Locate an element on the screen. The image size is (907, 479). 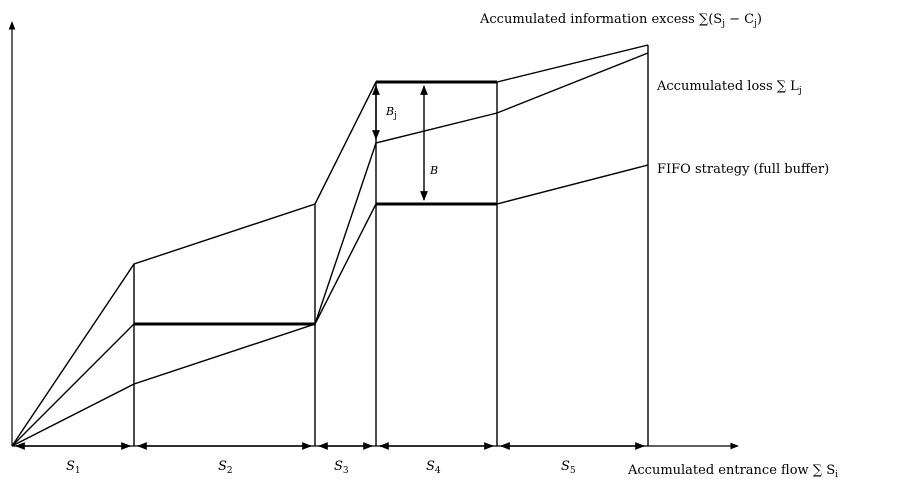
loss-label: Accumulated loss ∑ Lj is located at coordinates (729, 87).